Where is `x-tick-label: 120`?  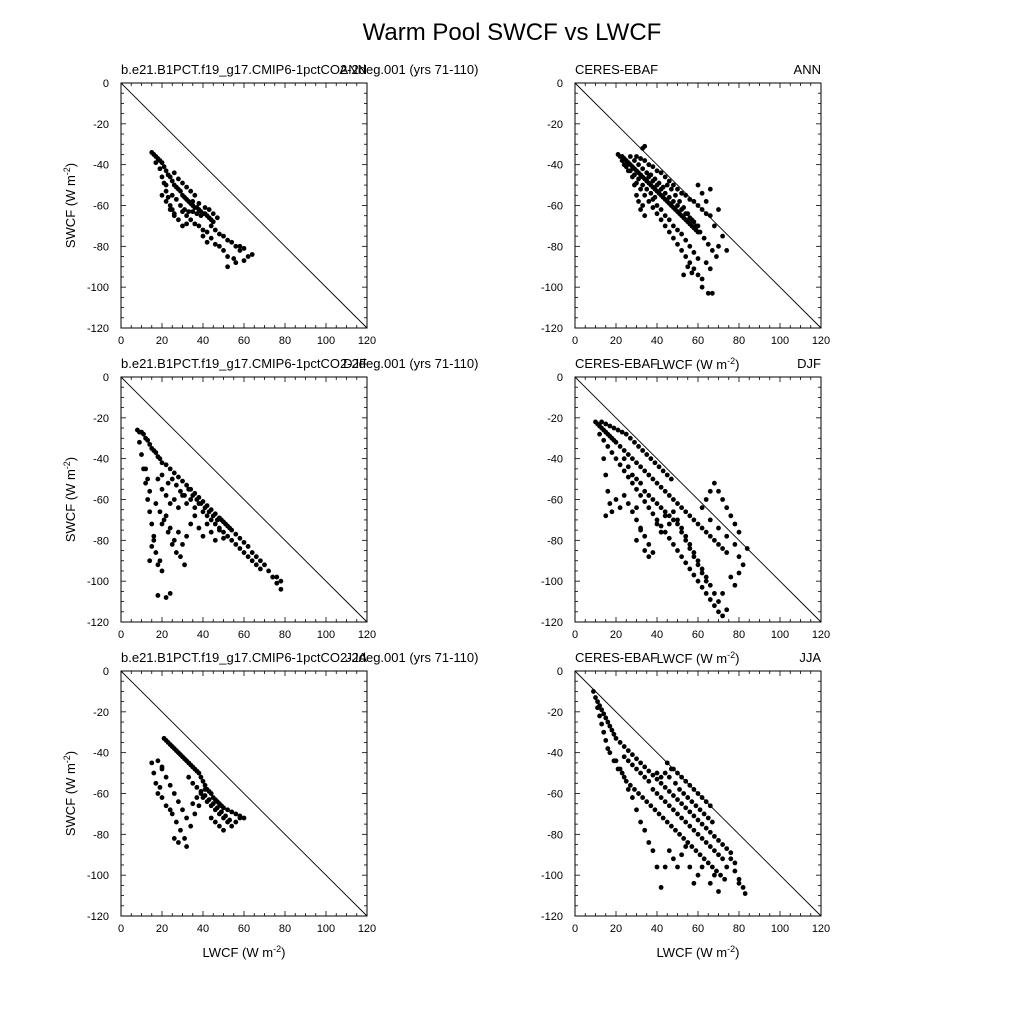 x-tick-label: 120 is located at coordinates (367, 635).